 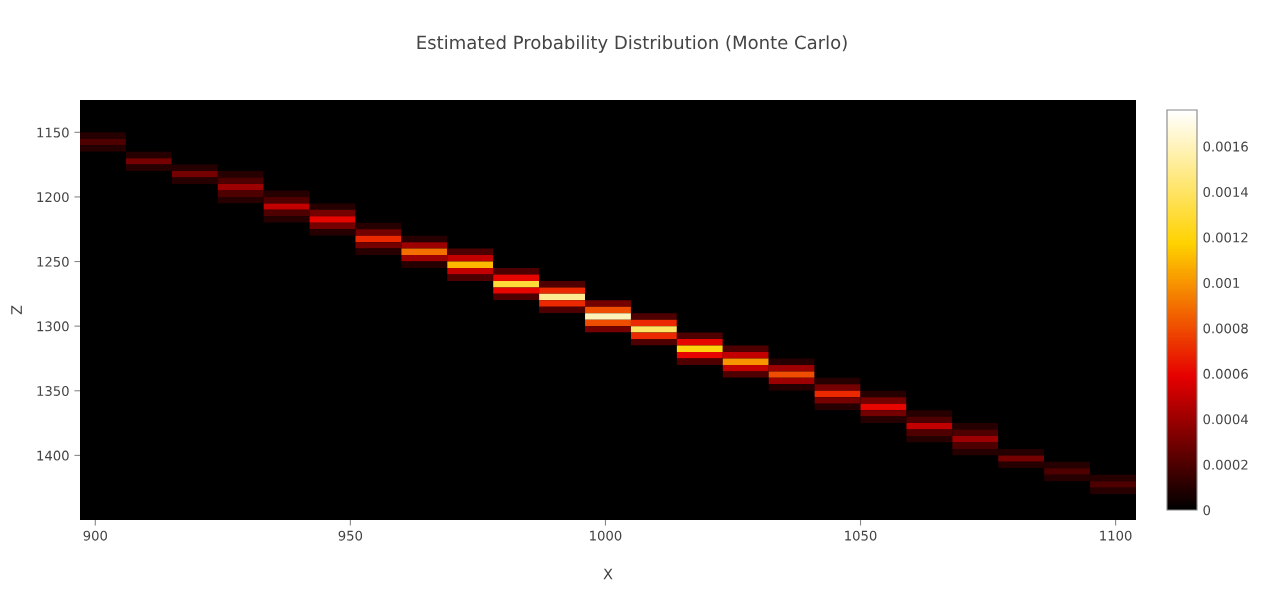 What do you see at coordinates (1225, 419) in the screenshot?
I see `color-bar-label: 0.0004` at bounding box center [1225, 419].